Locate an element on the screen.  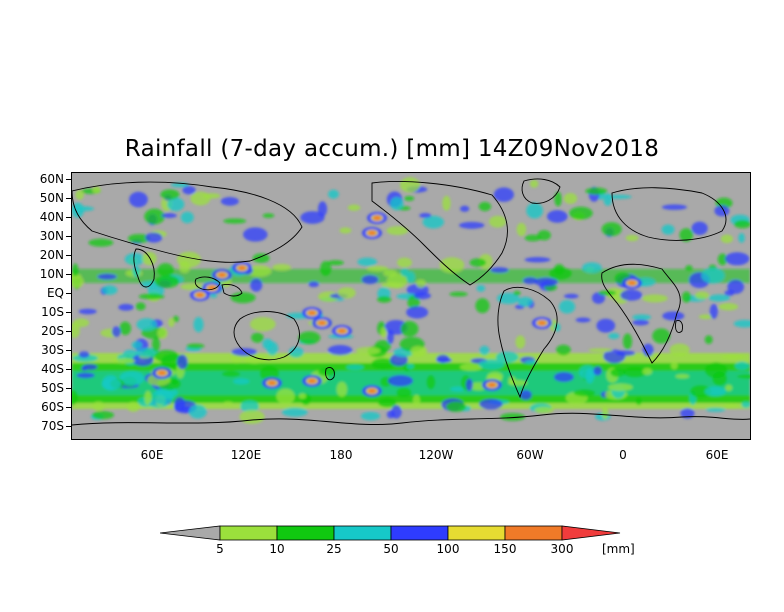
lon-label: 0 is located at coordinates (623, 455).